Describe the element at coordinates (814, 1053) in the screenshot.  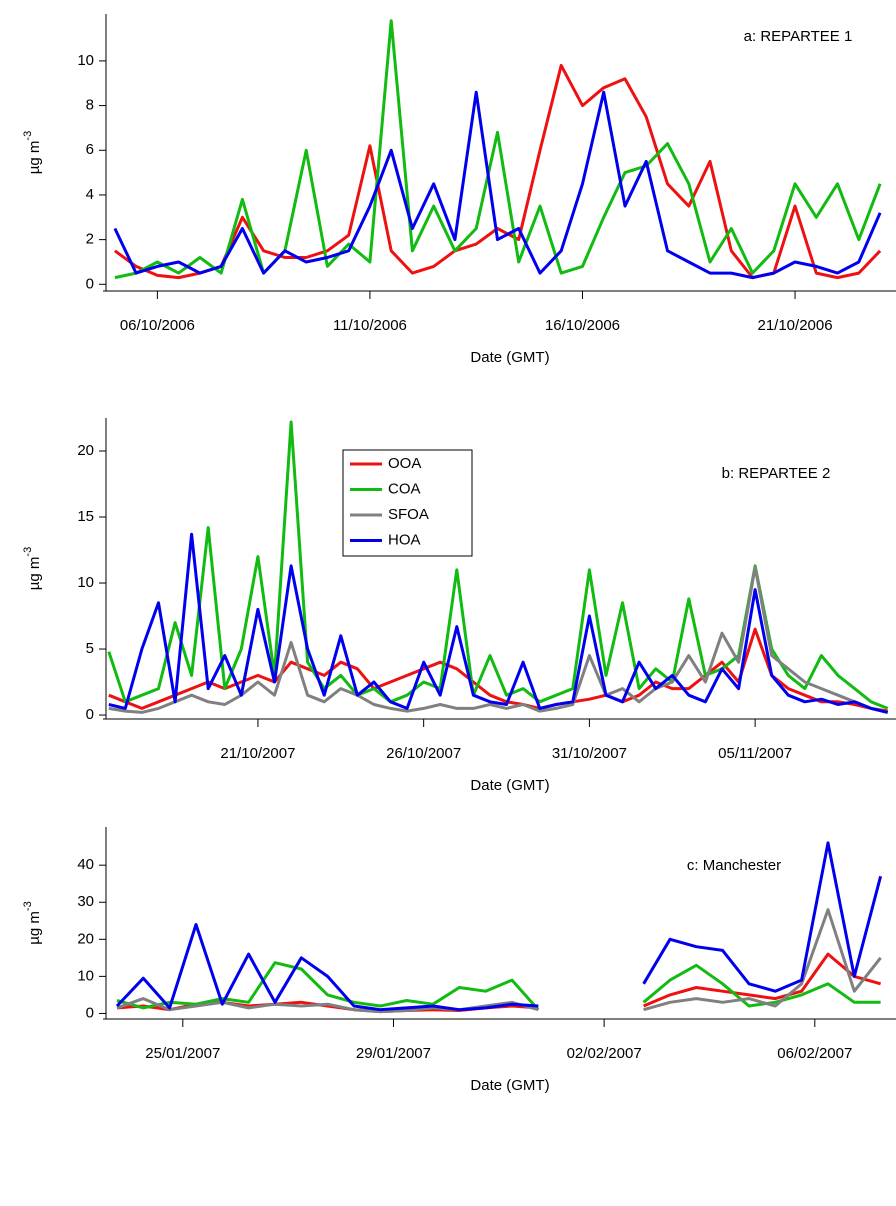
I see `x-tick-label: 06/02/2007` at that location.